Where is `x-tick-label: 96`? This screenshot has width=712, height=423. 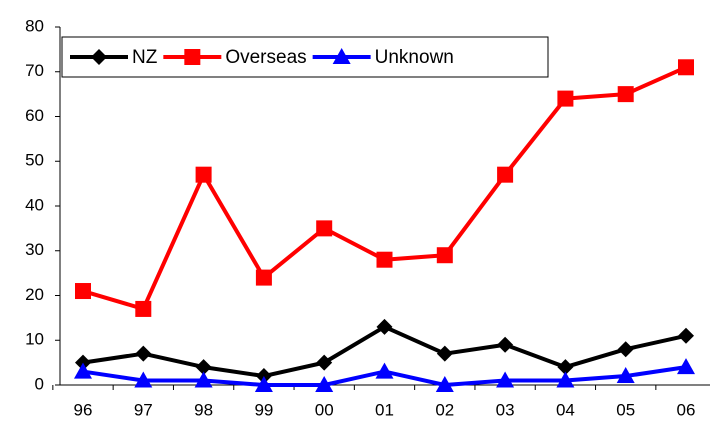 x-tick-label: 96 is located at coordinates (83, 409).